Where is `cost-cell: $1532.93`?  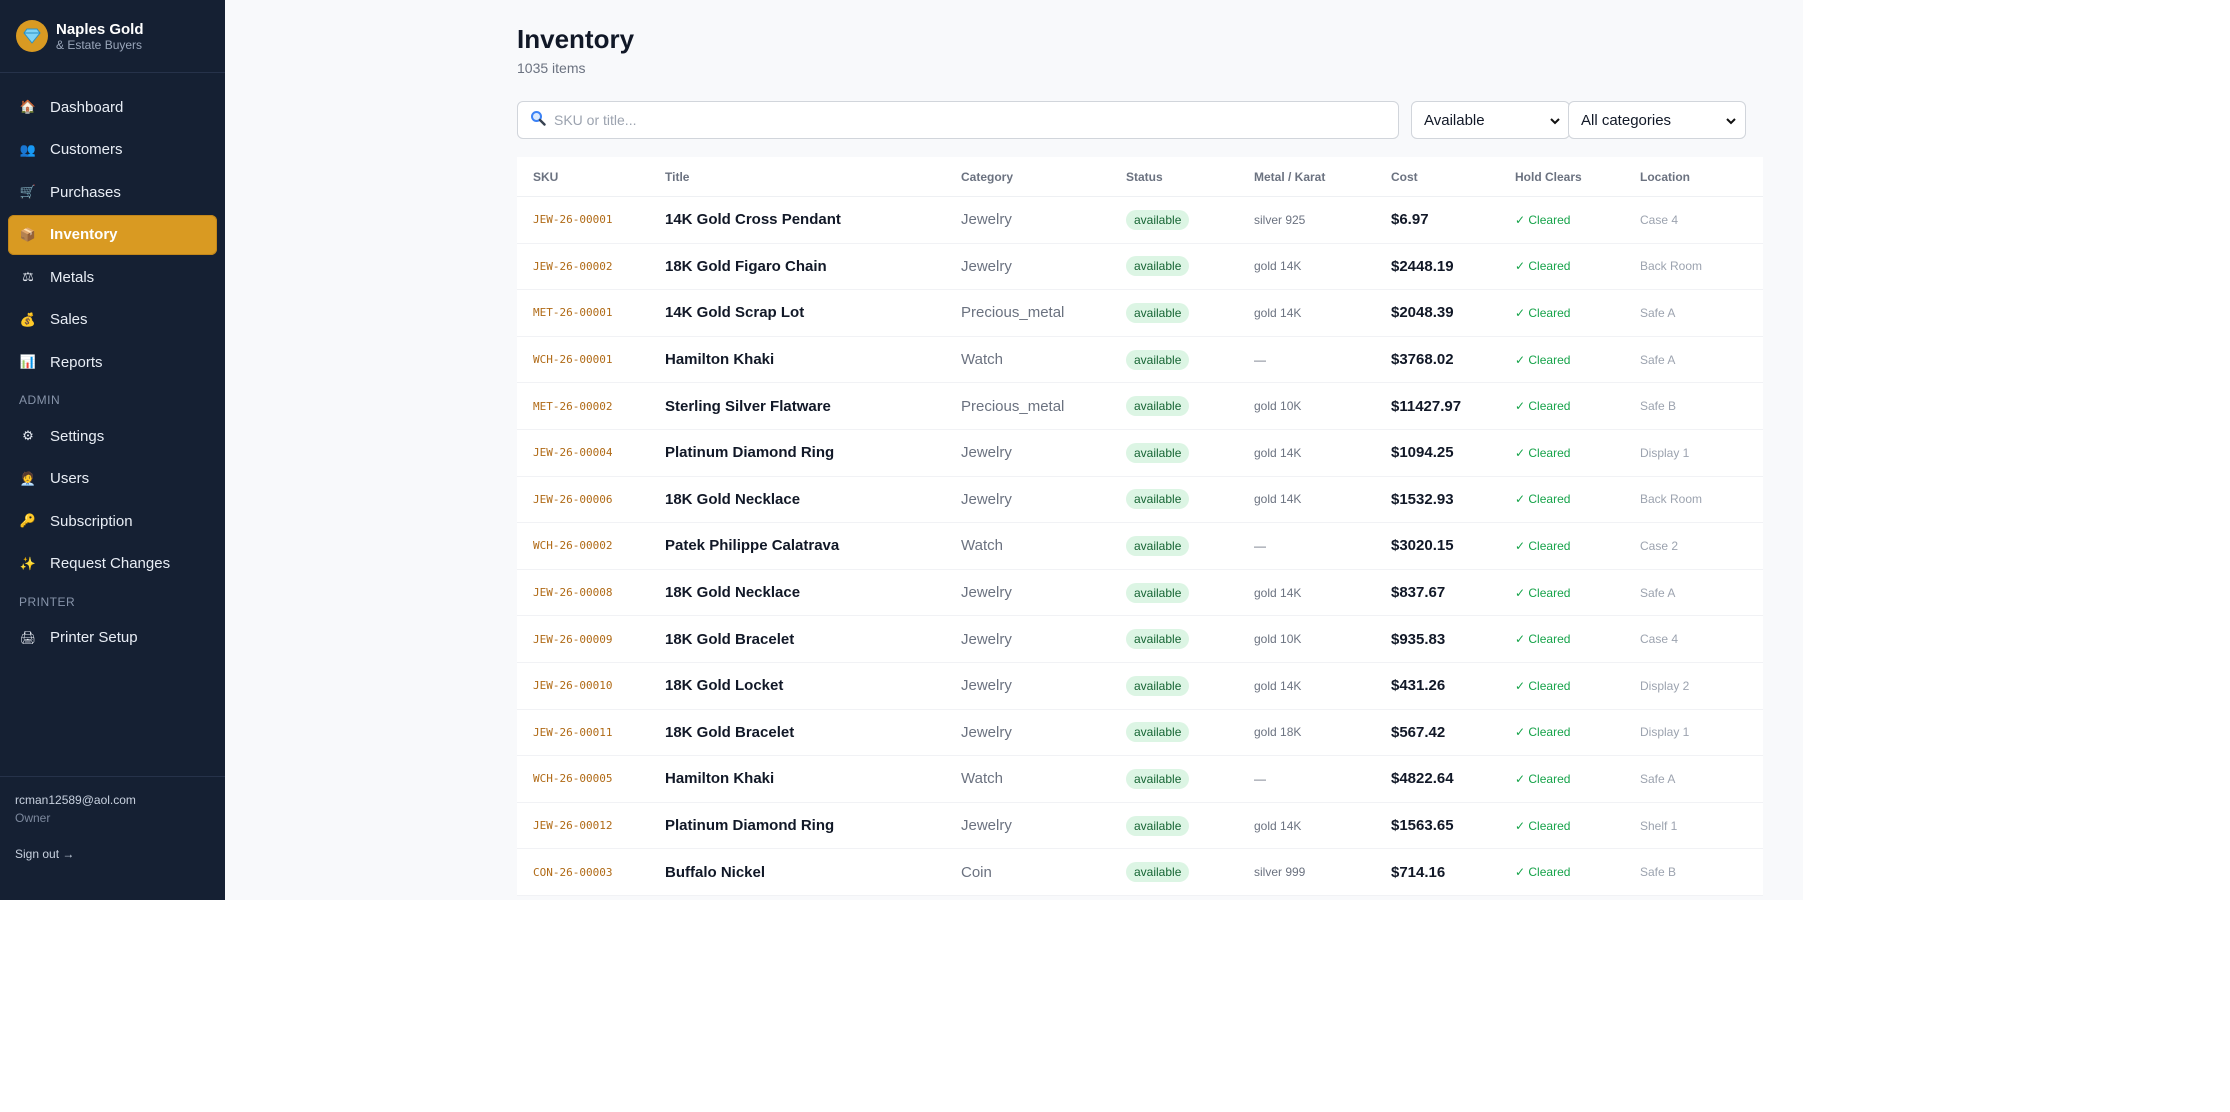
cost-cell: $1532.93 is located at coordinates (1422, 499).